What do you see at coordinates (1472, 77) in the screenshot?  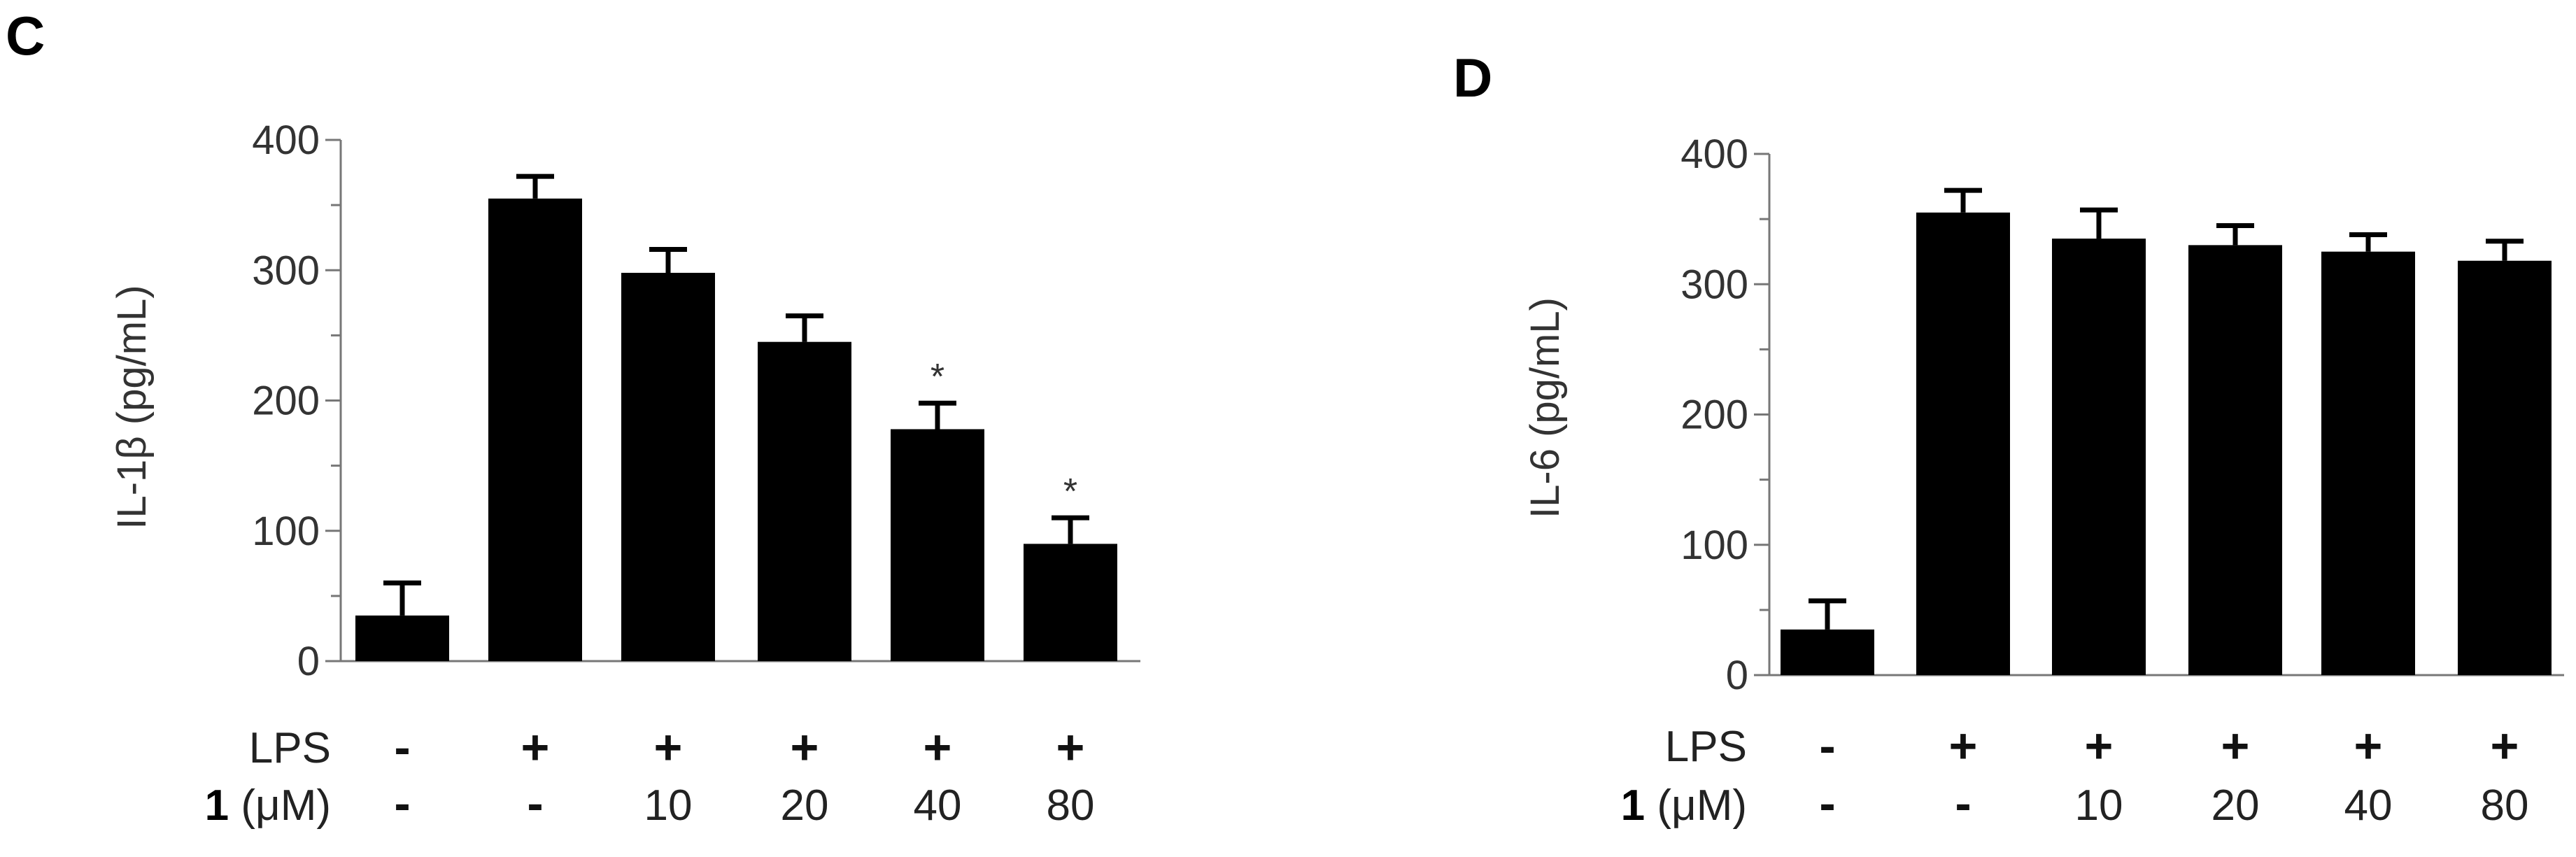 I see `panel-letter: D` at bounding box center [1472, 77].